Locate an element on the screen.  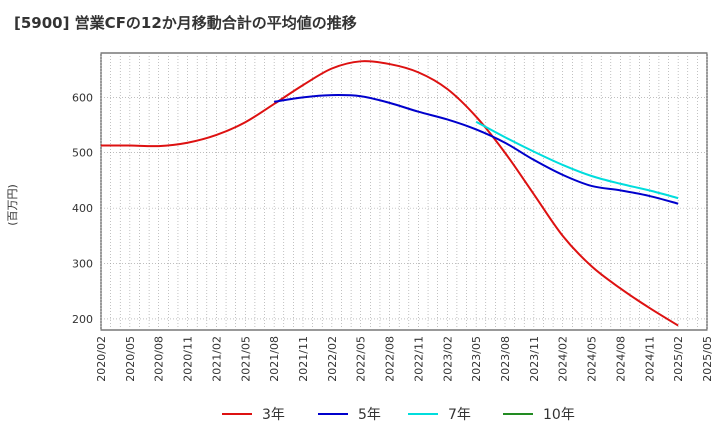
series-line-5年 is located at coordinates (476, 149).